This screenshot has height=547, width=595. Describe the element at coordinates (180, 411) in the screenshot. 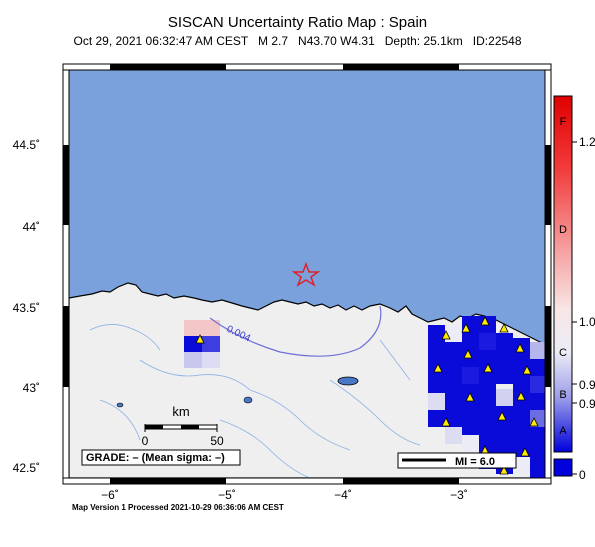

I see `scale-unit: km` at that location.